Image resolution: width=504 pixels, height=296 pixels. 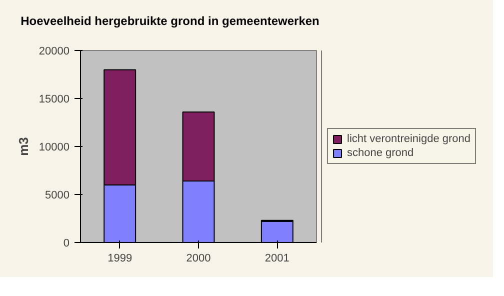 I want to click on chart-title: Hoeveelheid hergebruikte grond in gemeentewerken, so click(x=170, y=21).